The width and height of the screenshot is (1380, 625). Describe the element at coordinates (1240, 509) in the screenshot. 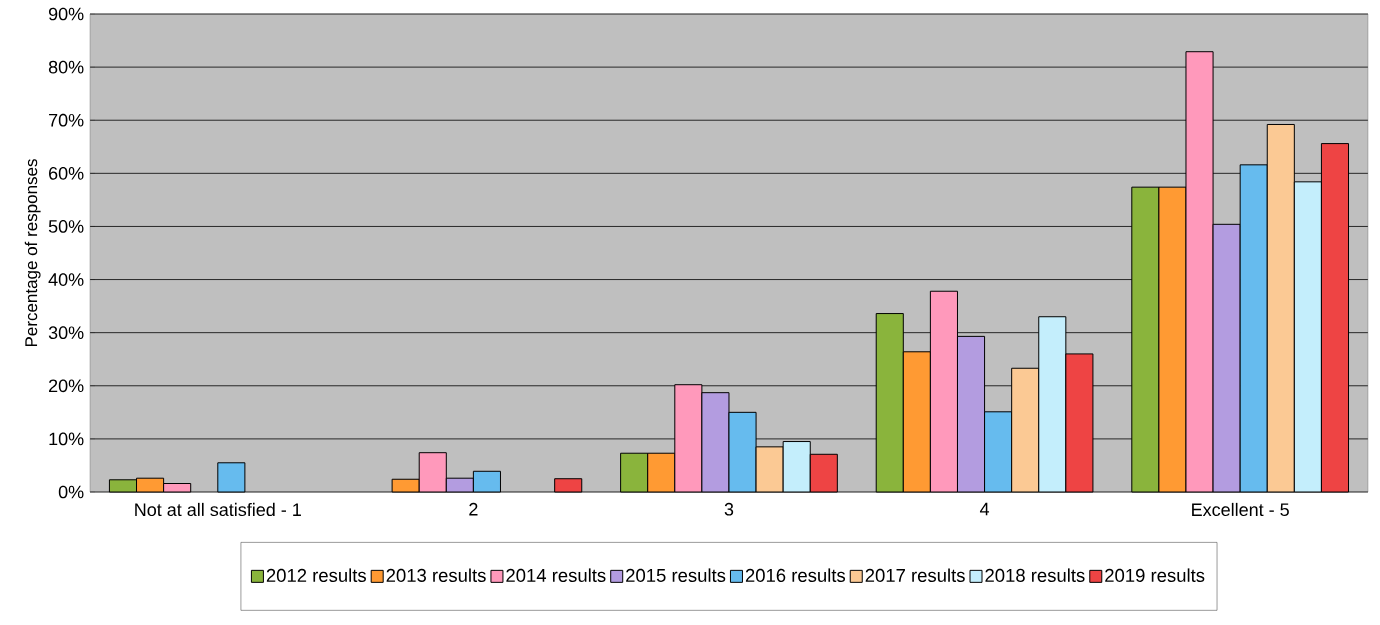

I see `x-tick-label: Excellent - 5` at that location.